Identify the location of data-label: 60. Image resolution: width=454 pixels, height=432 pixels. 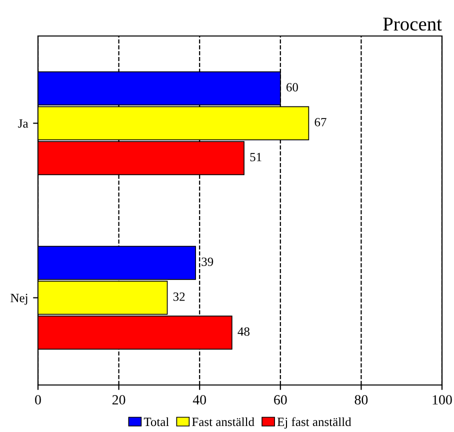
(292, 87).